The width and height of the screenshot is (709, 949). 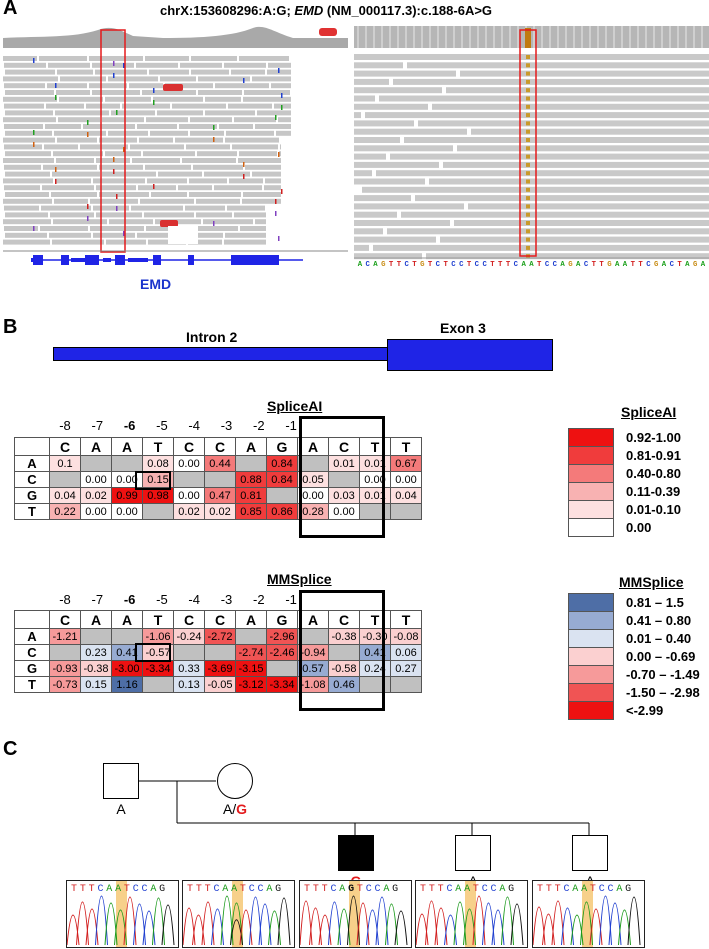 What do you see at coordinates (352, 889) in the screenshot?
I see `chromatogram-bases: TTTCAGTCCAG` at bounding box center [352, 889].